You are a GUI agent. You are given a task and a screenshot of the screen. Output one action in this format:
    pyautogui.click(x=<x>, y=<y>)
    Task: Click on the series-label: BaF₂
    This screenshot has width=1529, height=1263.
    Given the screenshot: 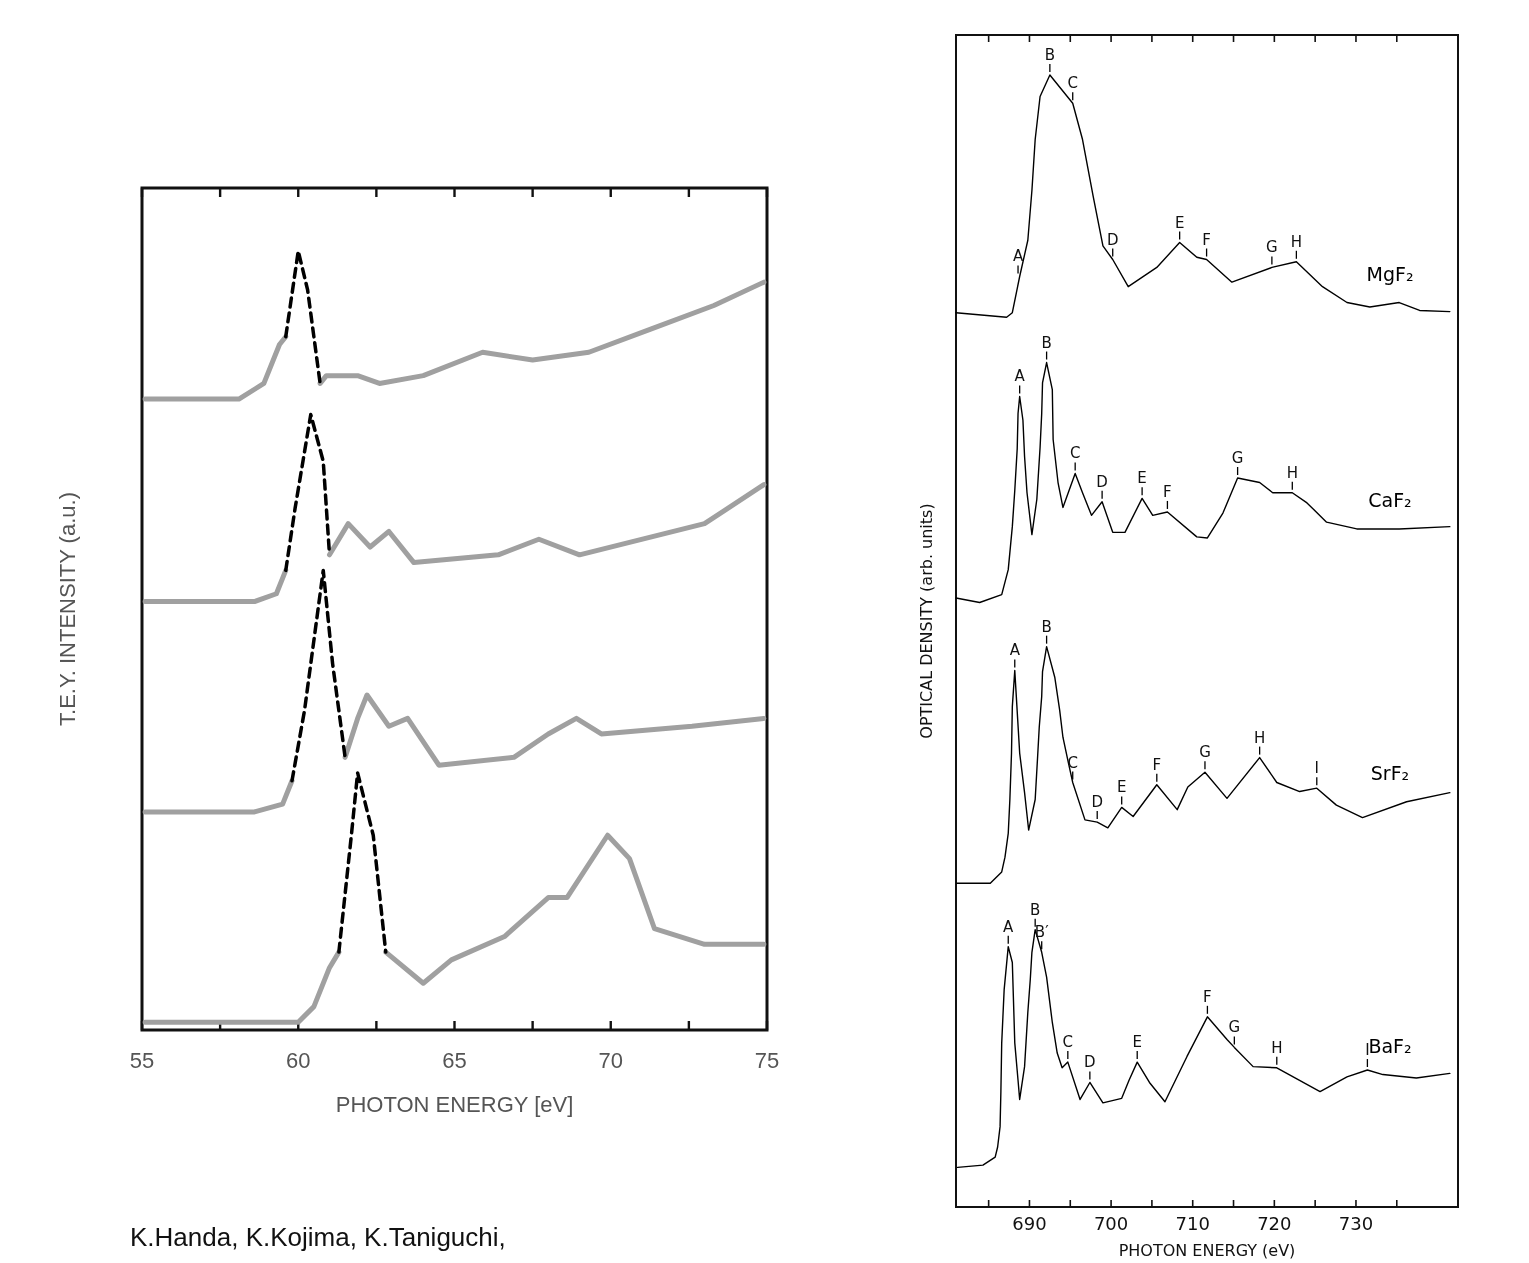 What is the action you would take?
    pyautogui.click(x=1390, y=1045)
    